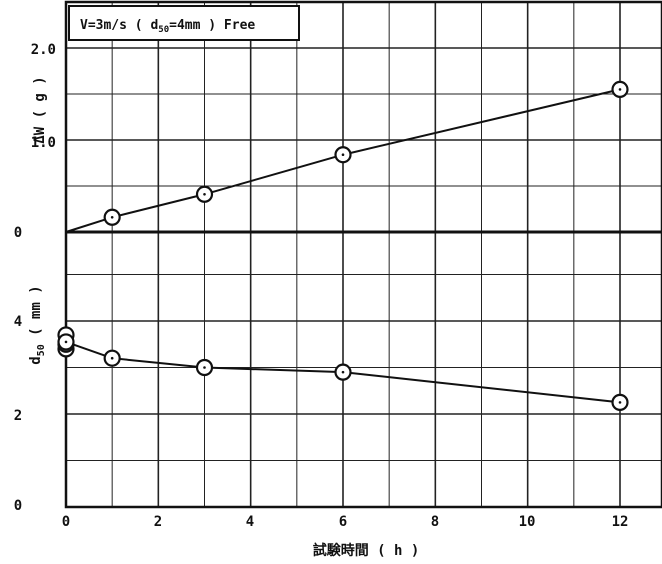 This screenshot has width=662, height=564. I want to click on bottom-ytick-0: 0, so click(18, 506).